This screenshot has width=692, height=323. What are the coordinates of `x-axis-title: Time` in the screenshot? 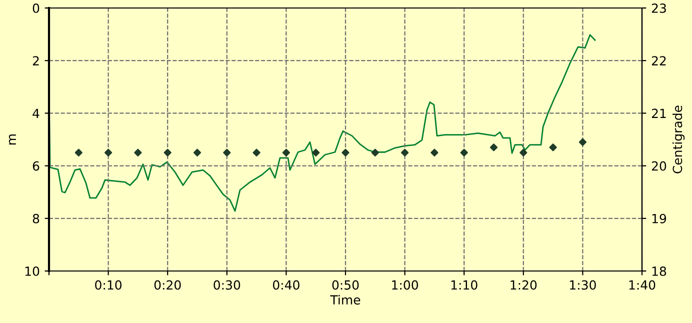 It's located at (345, 299).